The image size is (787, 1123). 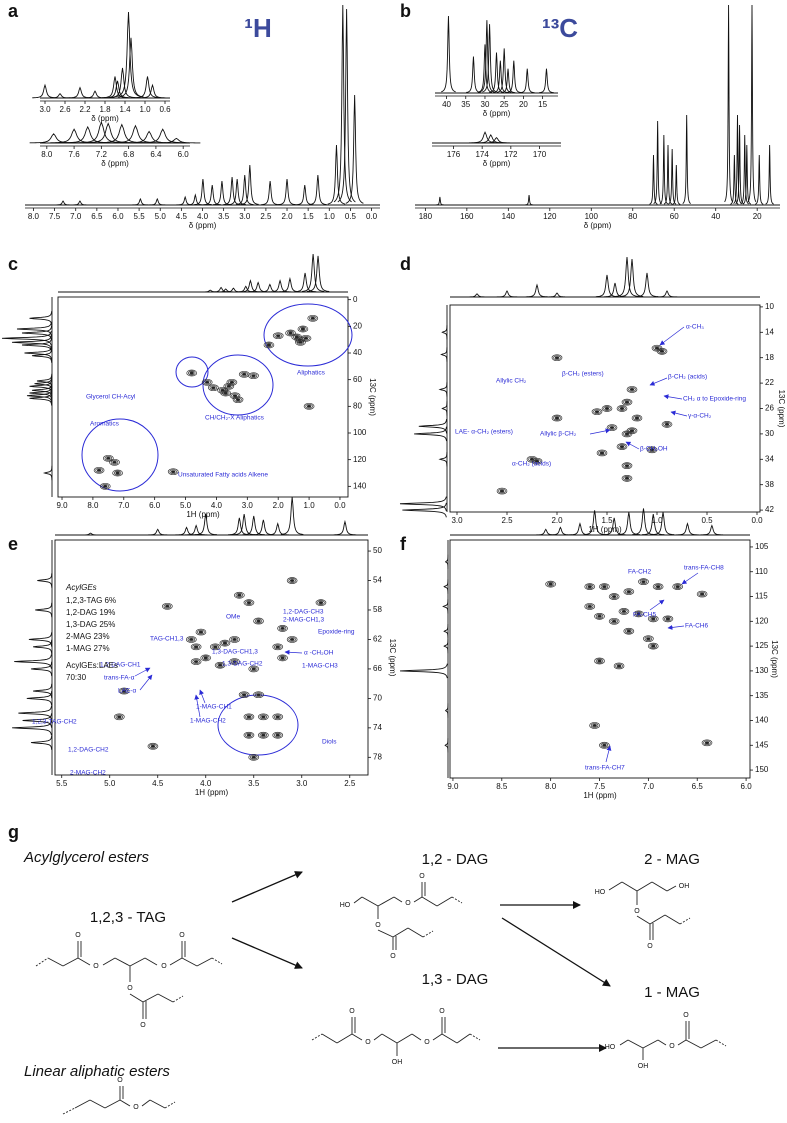 I want to click on x-tick-label: 3.0, so click(x=245, y=216).